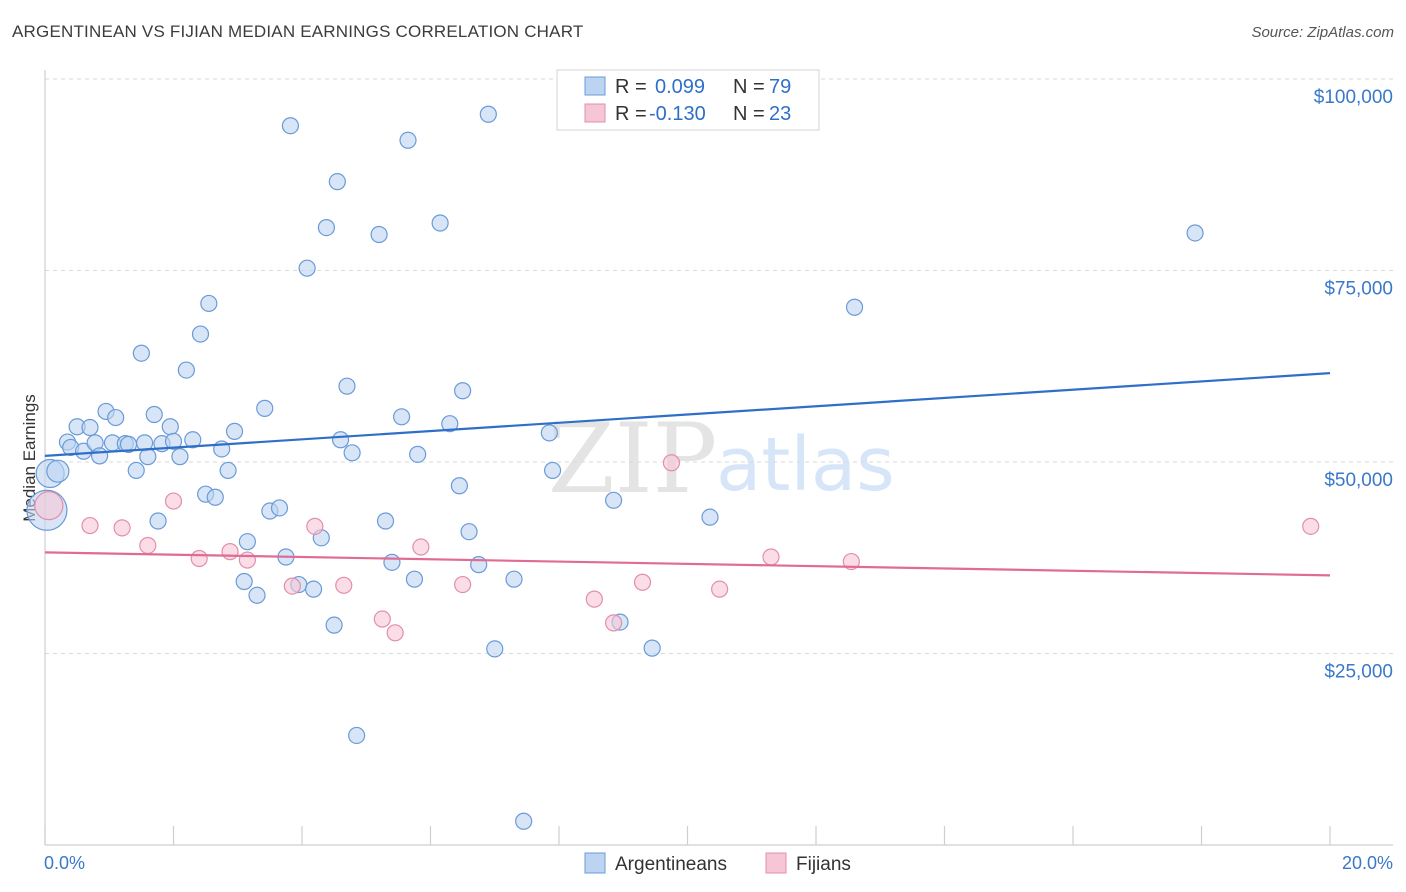 The image size is (1406, 892). Describe the element at coordinates (595, 86) in the screenshot. I see `argentineans-swatch` at that location.